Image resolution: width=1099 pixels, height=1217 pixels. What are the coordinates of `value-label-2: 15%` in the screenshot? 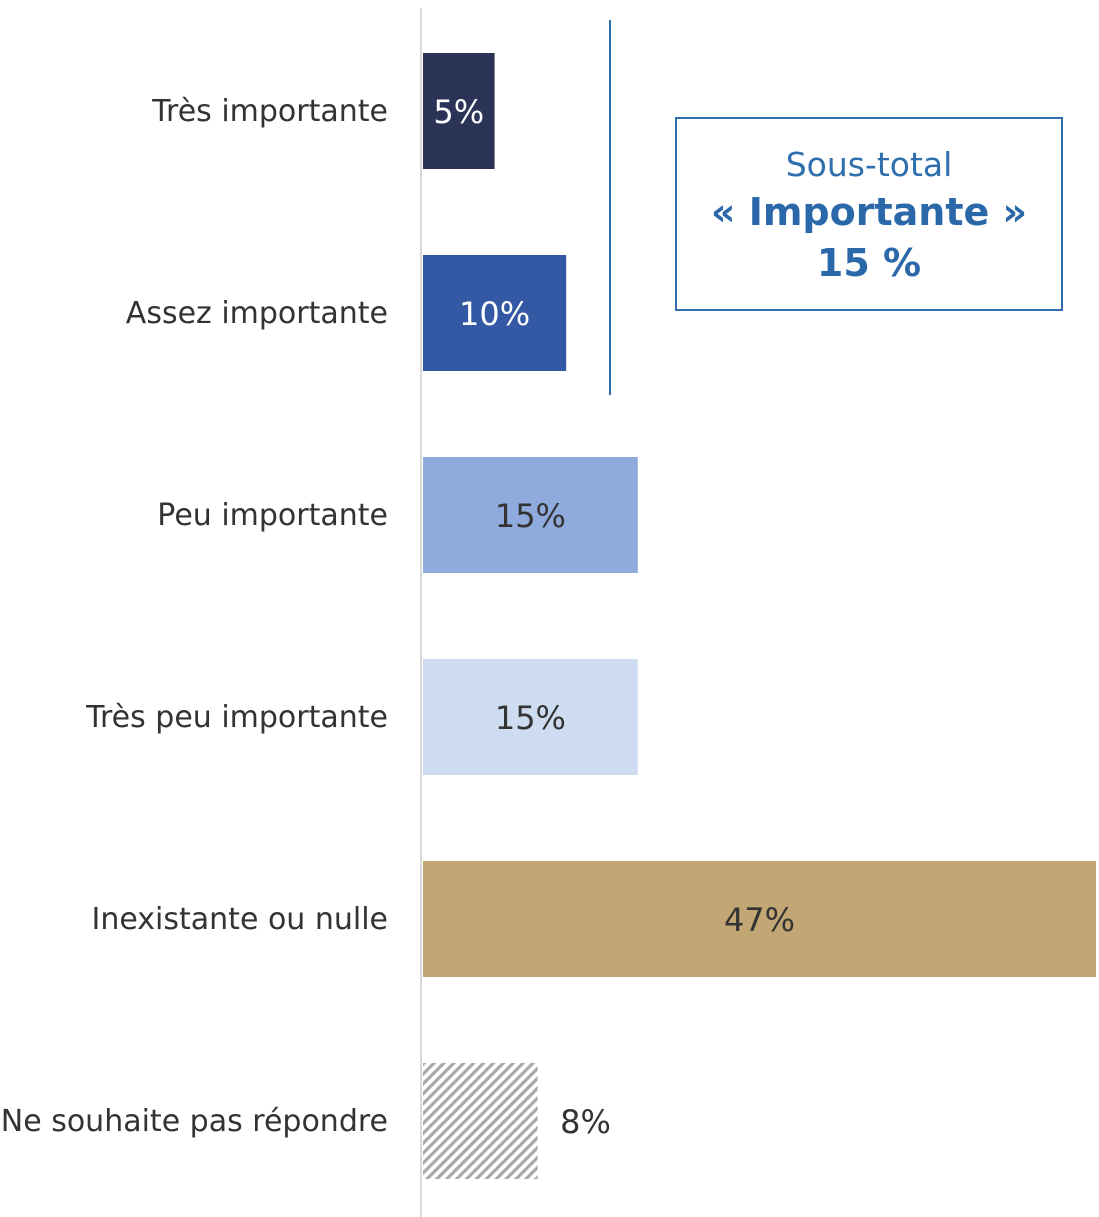 It's located at (530, 516).